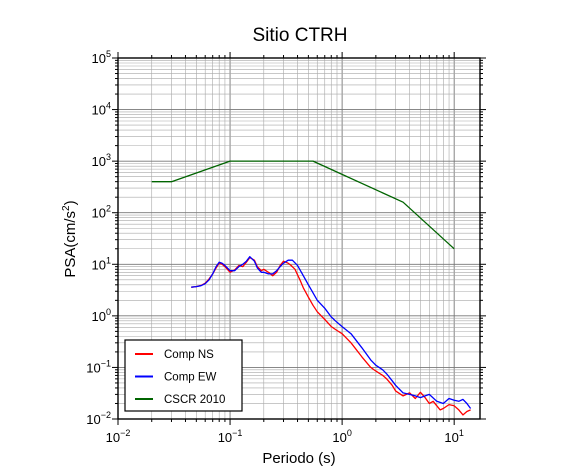  I want to click on legend-label-comp-ns: Comp NS, so click(189, 355).